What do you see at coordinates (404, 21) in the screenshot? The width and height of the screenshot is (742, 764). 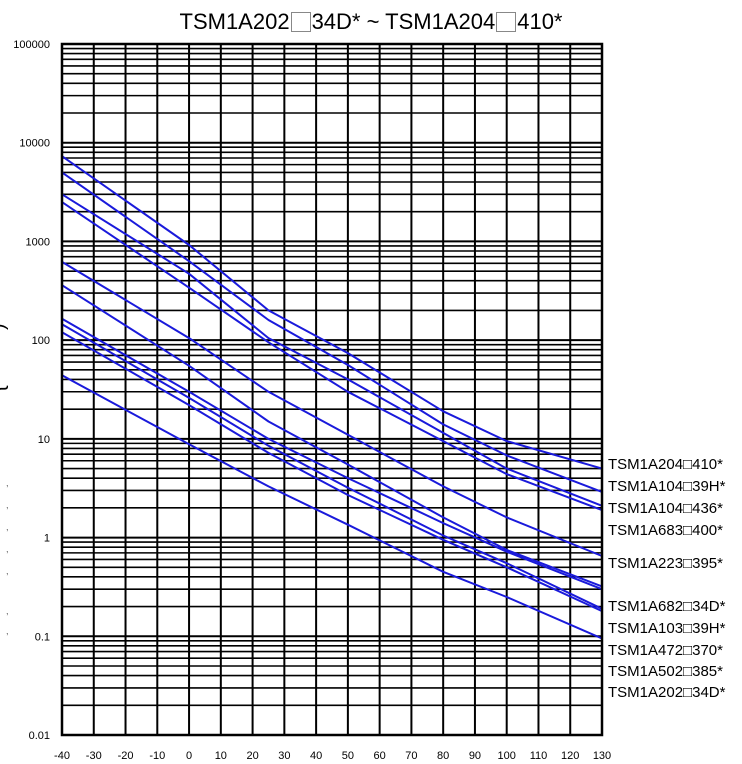 I see `chart-title-part2: 34D* ~ TSM1A204` at bounding box center [404, 21].